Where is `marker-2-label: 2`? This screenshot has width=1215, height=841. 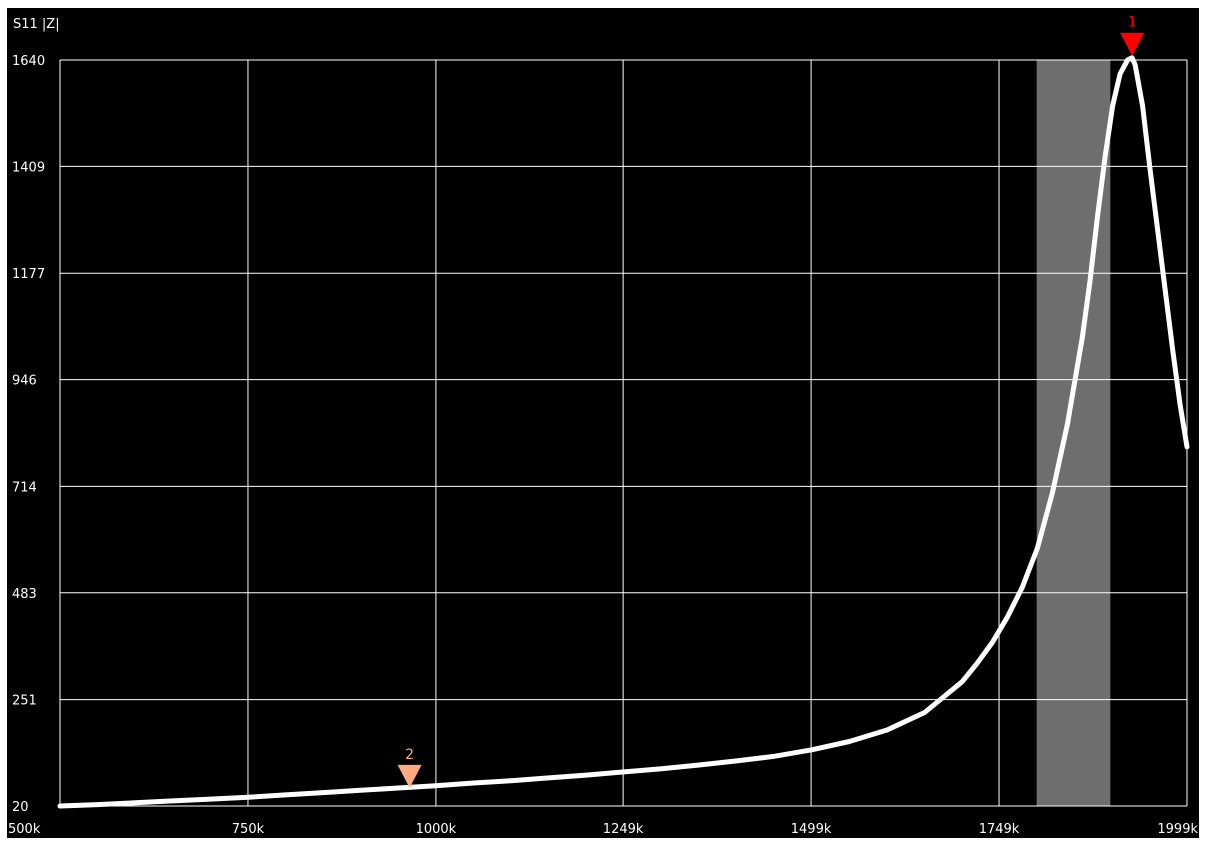
marker-2-label: 2 is located at coordinates (409, 755).